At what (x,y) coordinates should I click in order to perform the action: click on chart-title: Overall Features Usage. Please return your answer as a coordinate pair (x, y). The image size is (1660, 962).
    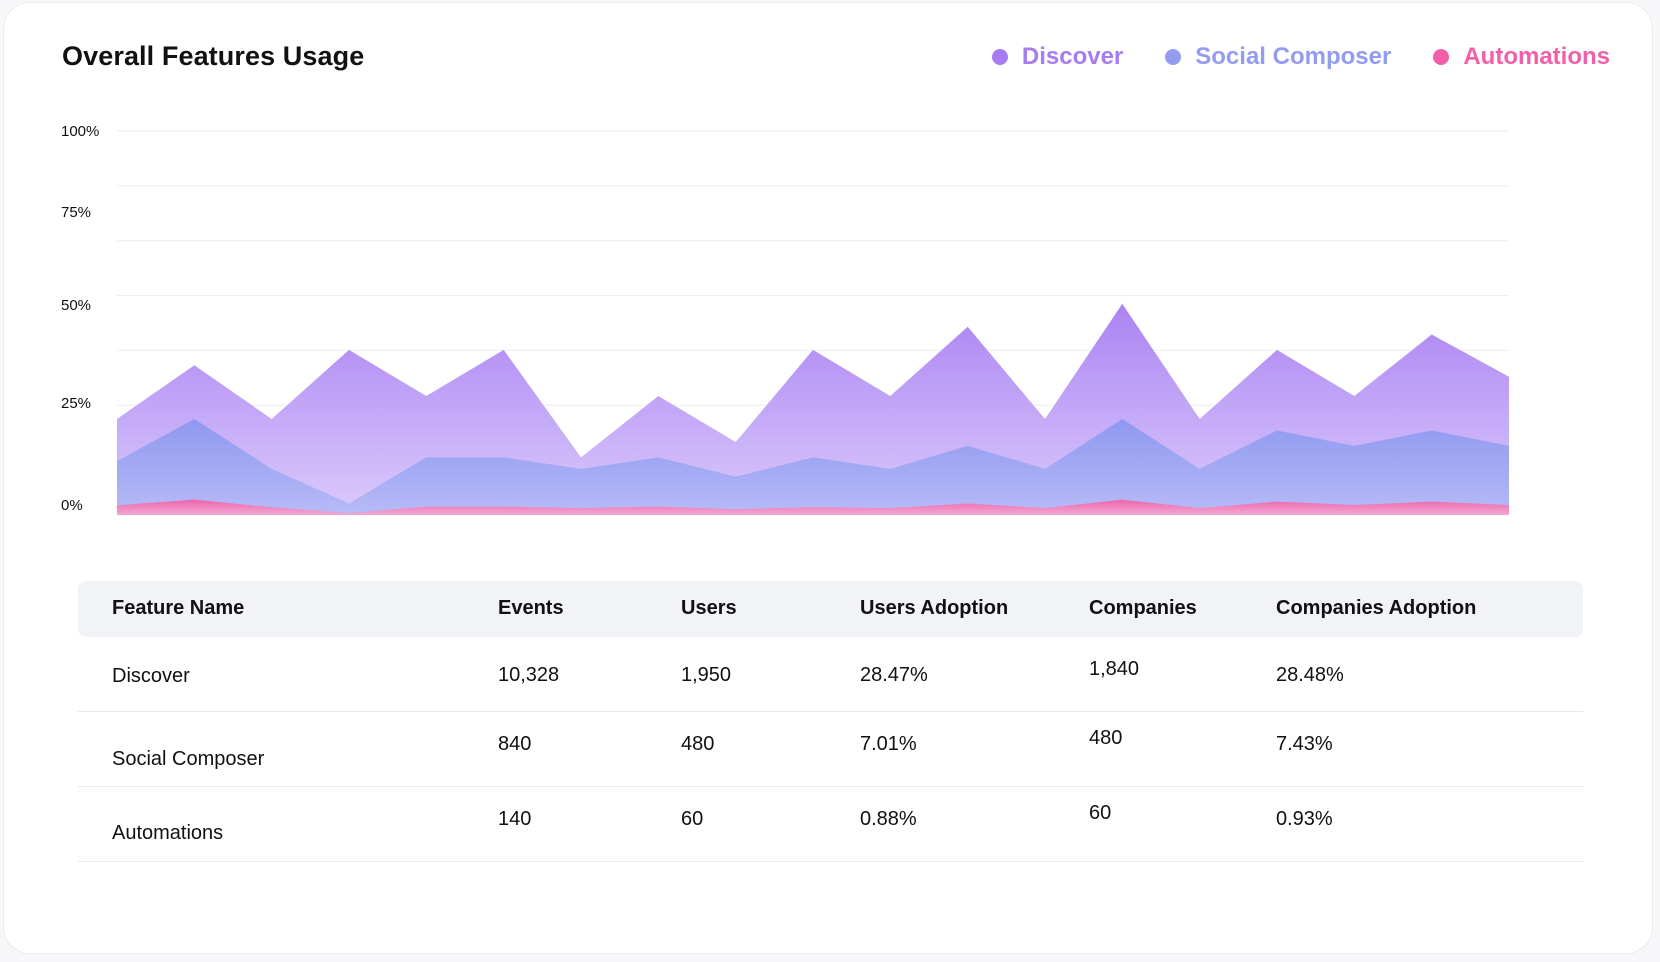
    Looking at the image, I should click on (213, 56).